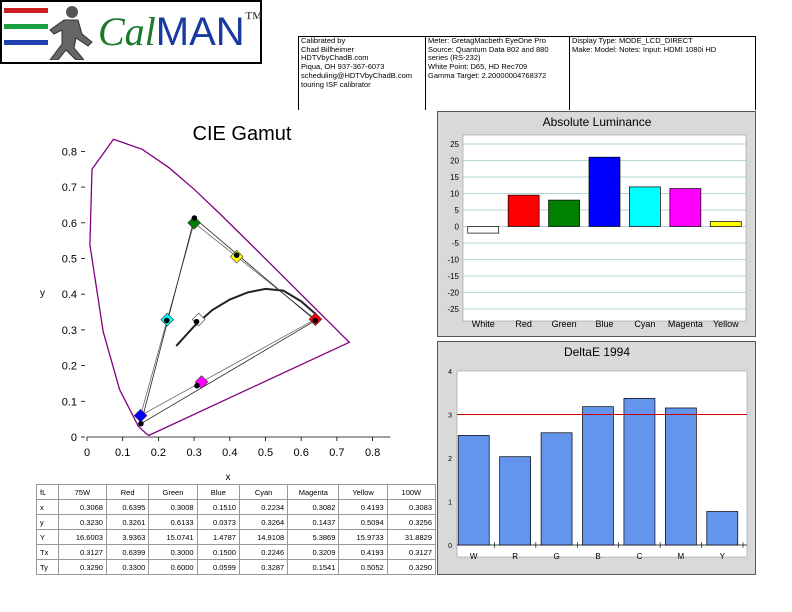 This screenshot has height=612, width=792. What do you see at coordinates (453, 260) in the screenshot?
I see `luminance-y-tick-label: -10` at bounding box center [453, 260].